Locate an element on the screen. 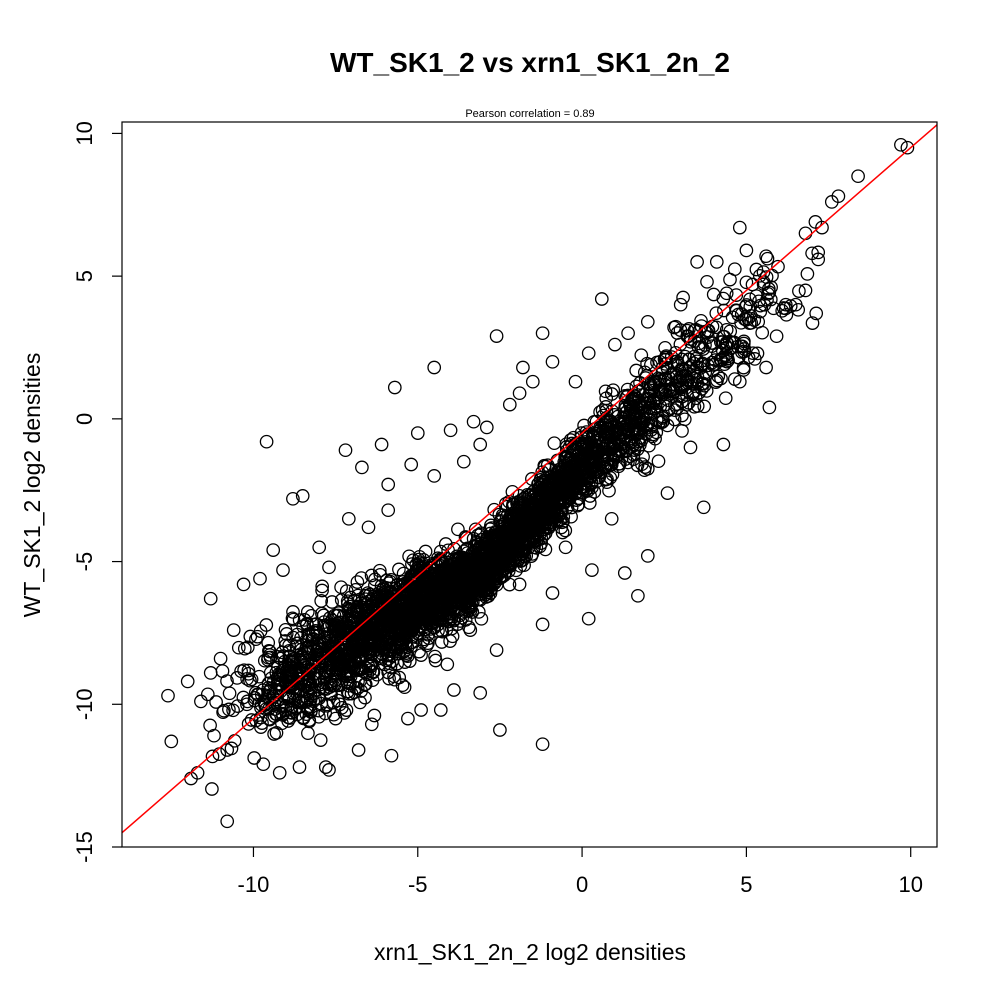 The width and height of the screenshot is (1000, 1000). chart-subtitle: Pearson correlation = 0.89 is located at coordinates (529, 114).